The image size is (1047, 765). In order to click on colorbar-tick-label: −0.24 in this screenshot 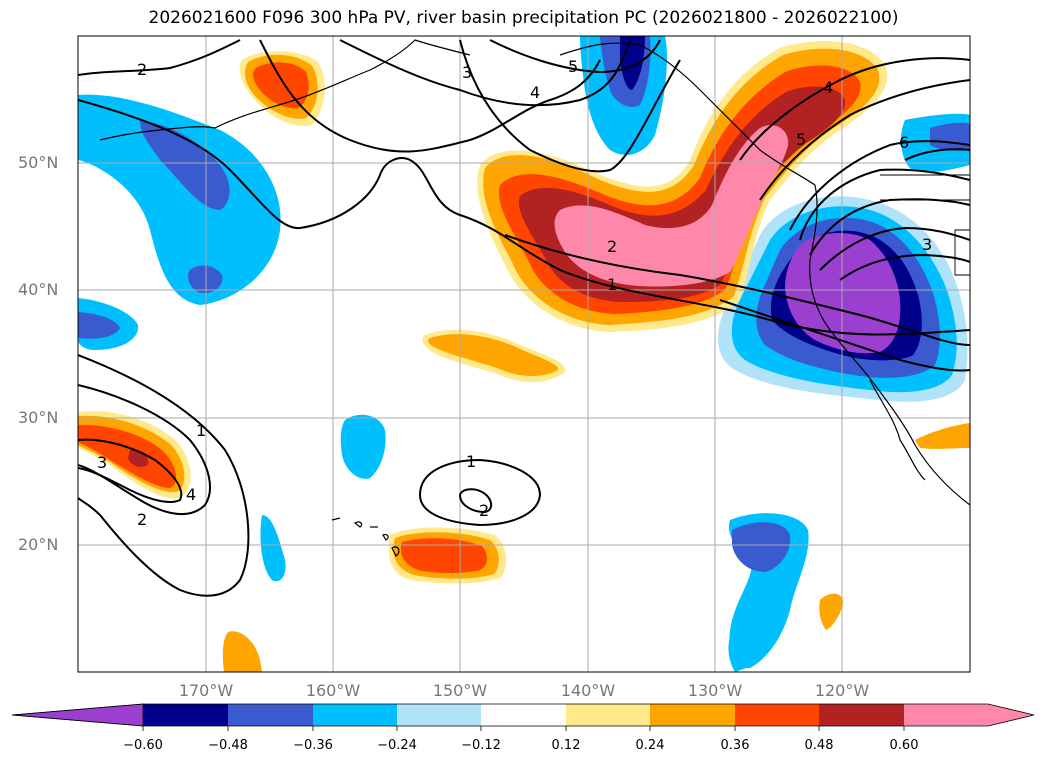, I will do `click(397, 745)`.